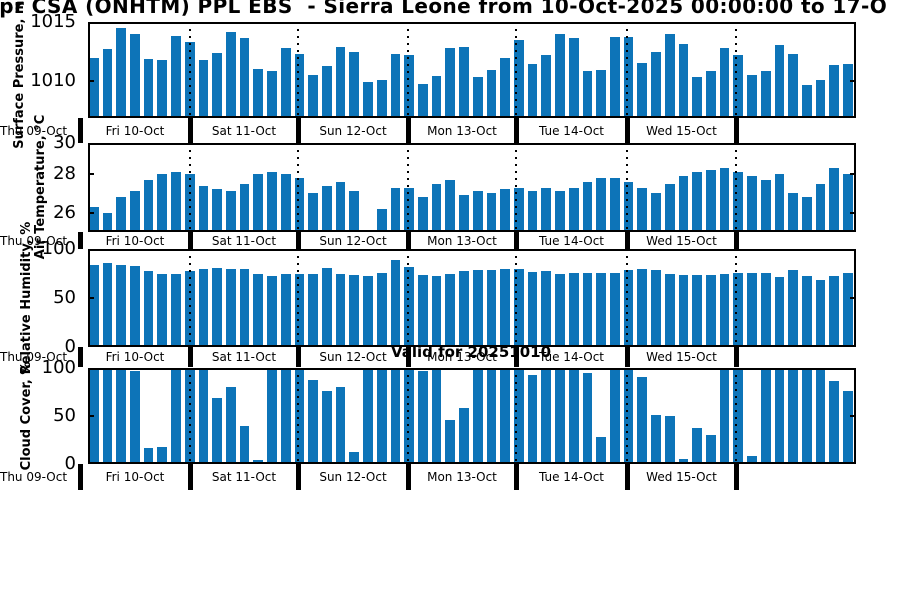 The image size is (900, 600). What do you see at coordinates (244, 240) in the screenshot?
I see `day-label: Sat 11-Oct` at bounding box center [244, 240].